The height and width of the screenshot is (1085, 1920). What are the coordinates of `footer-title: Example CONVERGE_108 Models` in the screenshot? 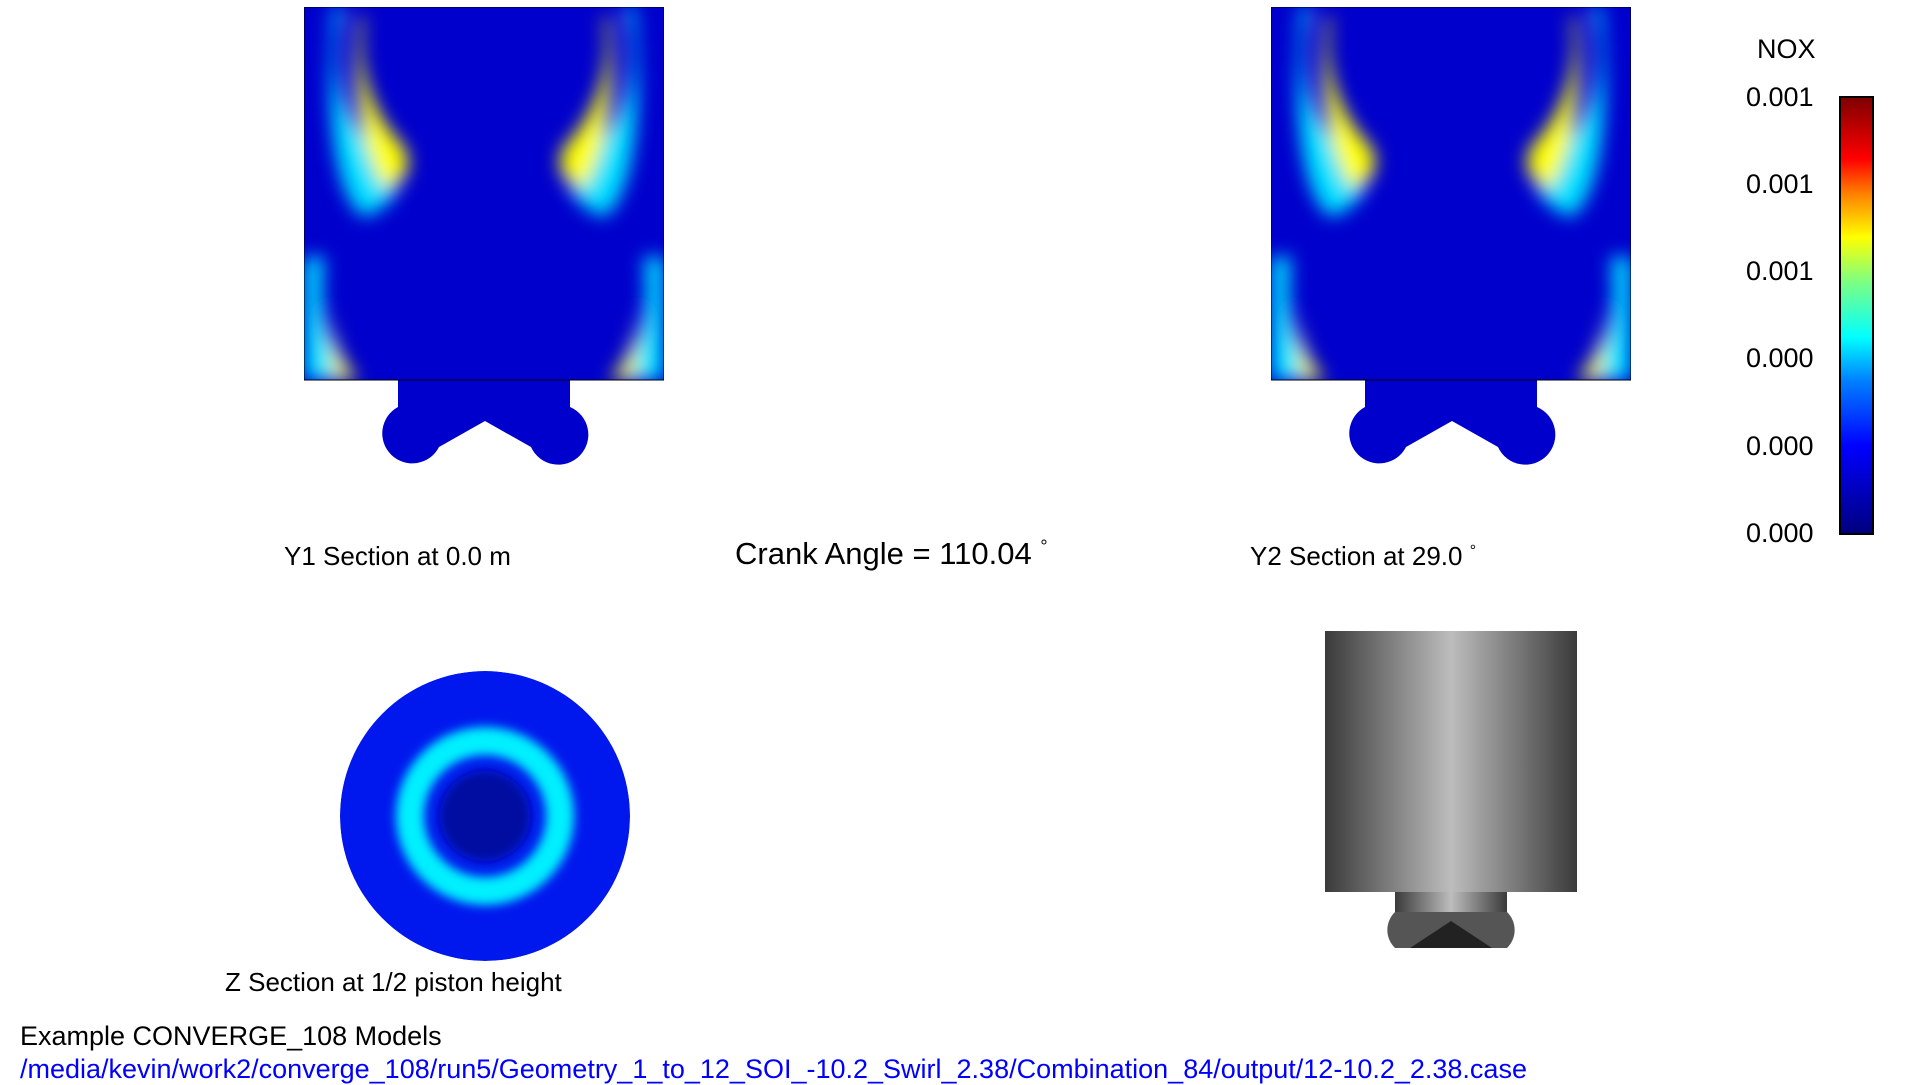 It's located at (231, 1036).